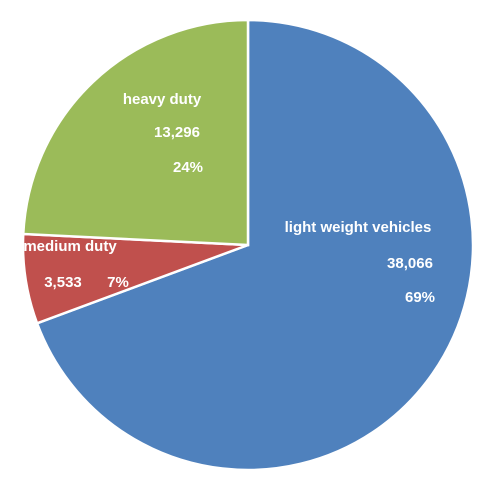 The height and width of the screenshot is (488, 495). What do you see at coordinates (63, 282) in the screenshot?
I see `value-label: 3,533` at bounding box center [63, 282].